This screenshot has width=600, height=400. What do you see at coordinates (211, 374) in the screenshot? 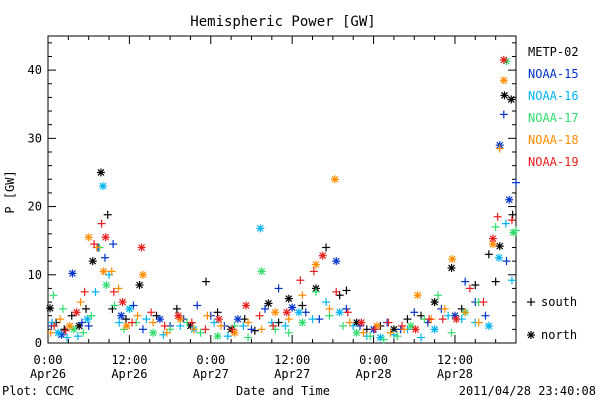
I see `x-tick-date: Apr27` at bounding box center [211, 374].